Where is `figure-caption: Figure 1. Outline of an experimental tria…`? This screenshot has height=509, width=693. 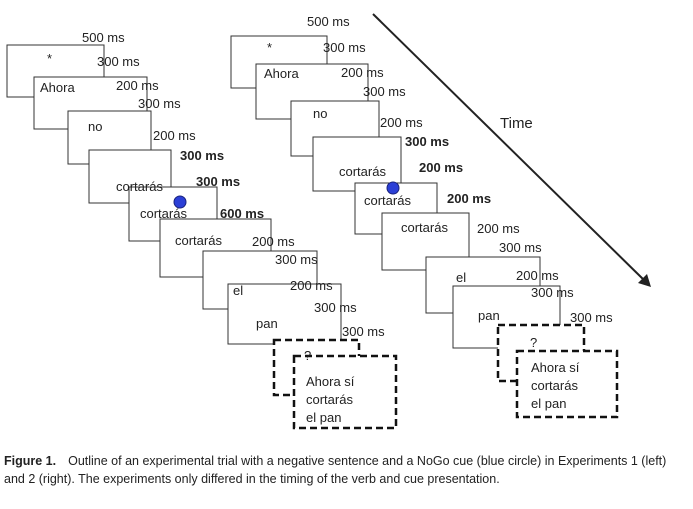
figure-caption: Figure 1. Outline of an experimental tria… is located at coordinates (347, 470).